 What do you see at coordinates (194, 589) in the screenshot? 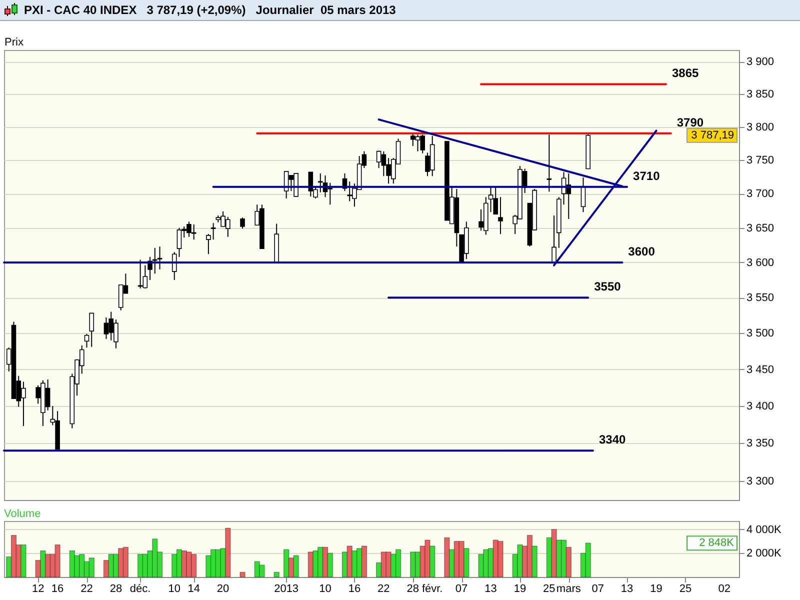
I see `x-tick-label: 14` at bounding box center [194, 589].